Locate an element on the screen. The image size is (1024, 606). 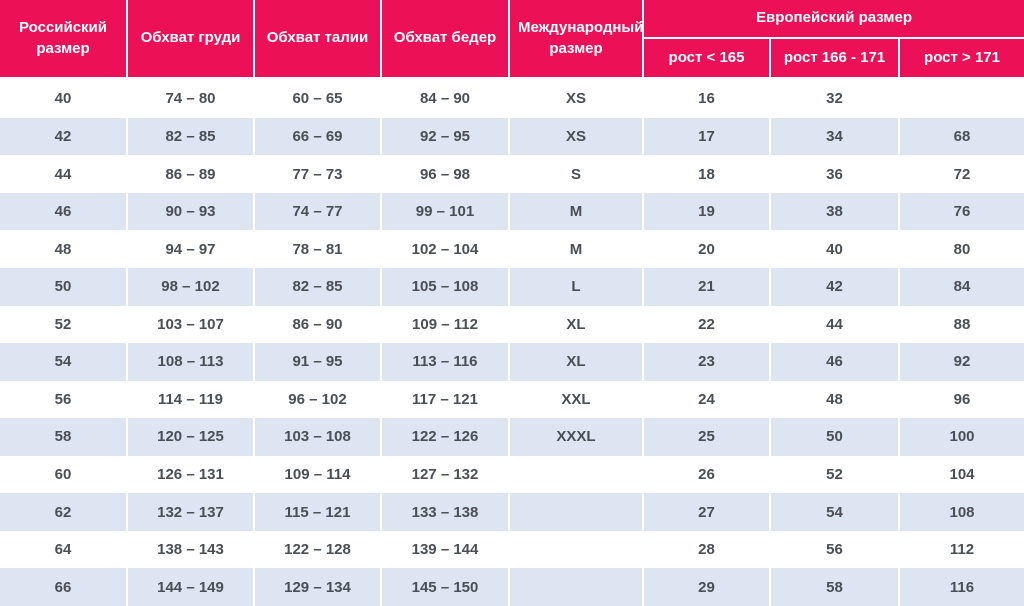
table-cell: M is located at coordinates (576, 211).